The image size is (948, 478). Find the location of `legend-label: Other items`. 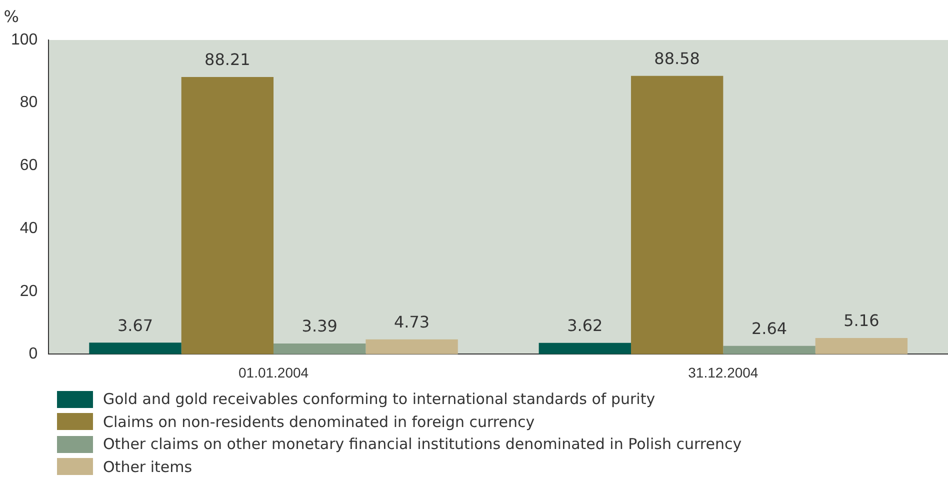

legend-label: Other items is located at coordinates (147, 467).